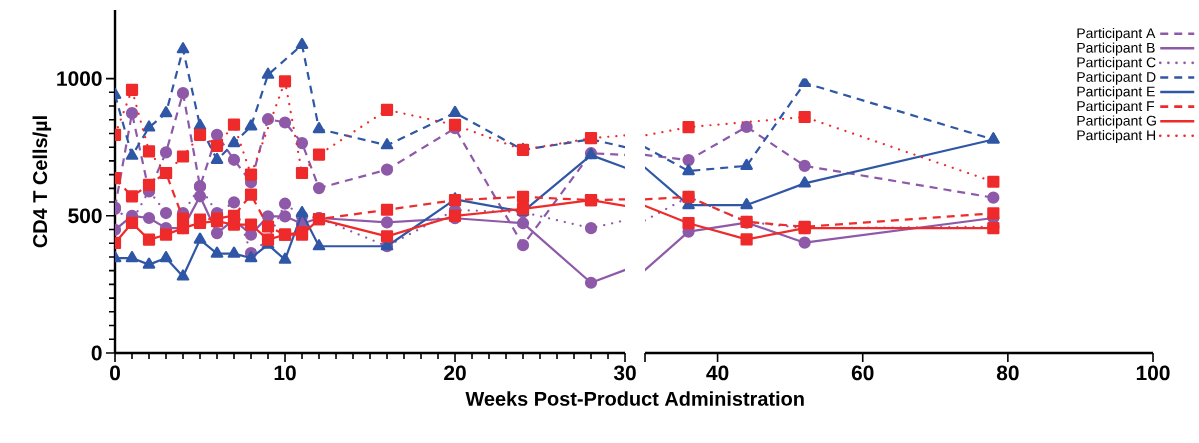 This screenshot has width=1199, height=443. Describe the element at coordinates (1116, 136) in the screenshot. I see `legend-label: Participant H` at that location.